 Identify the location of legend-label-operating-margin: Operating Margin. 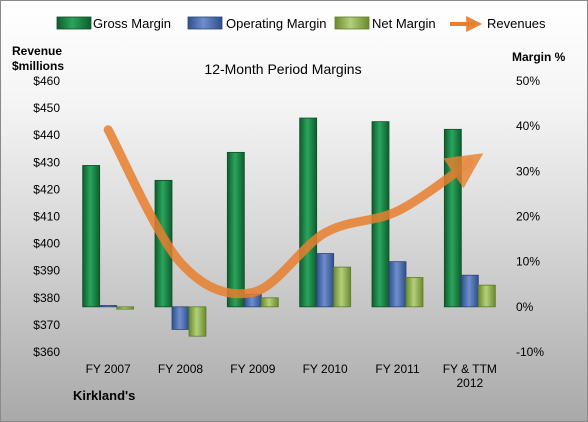
(276, 23).